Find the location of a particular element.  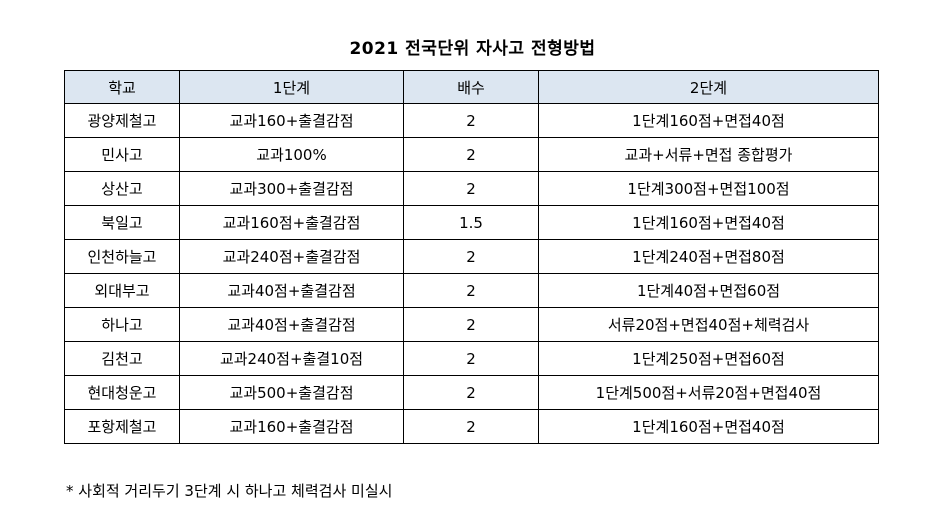

table-row: 현대청운고 교과500+출결감점 2 1단계500점+서류20점+면접40점 is located at coordinates (471, 392).